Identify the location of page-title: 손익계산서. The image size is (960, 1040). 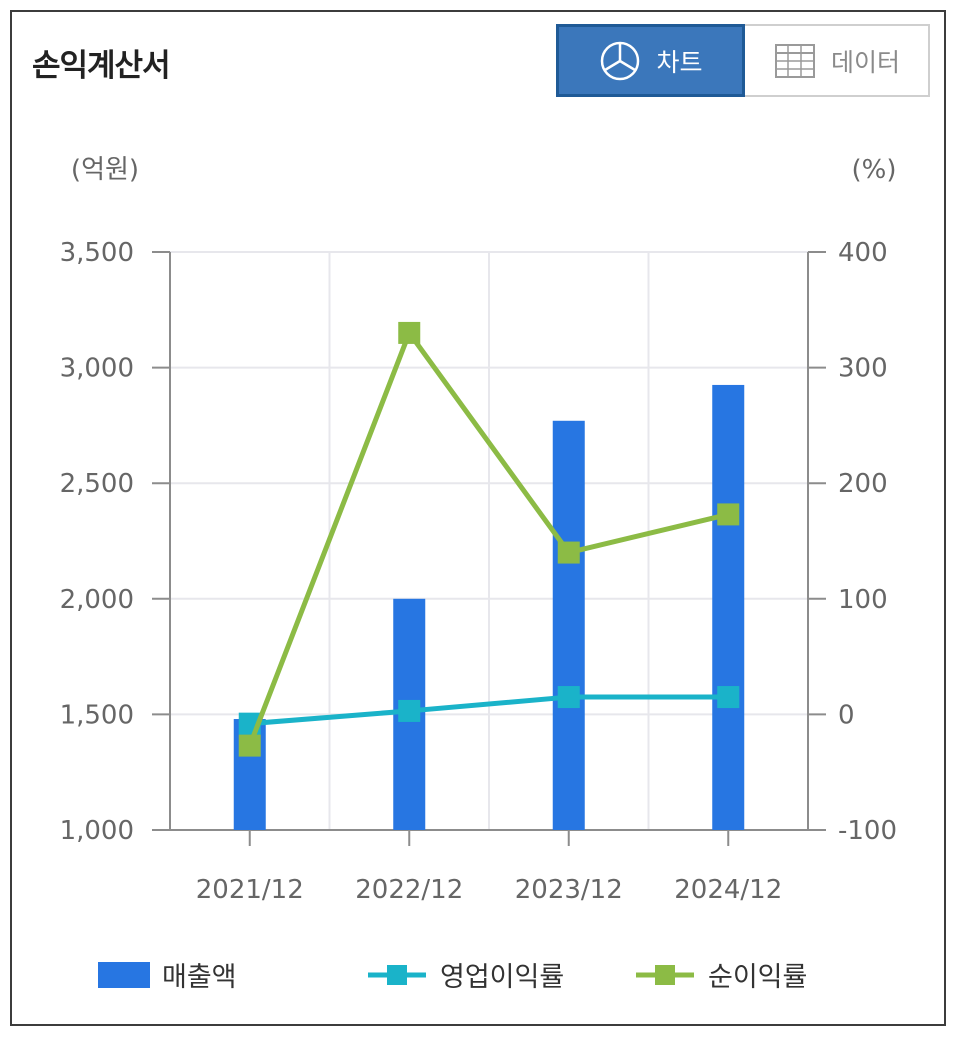
(101, 66).